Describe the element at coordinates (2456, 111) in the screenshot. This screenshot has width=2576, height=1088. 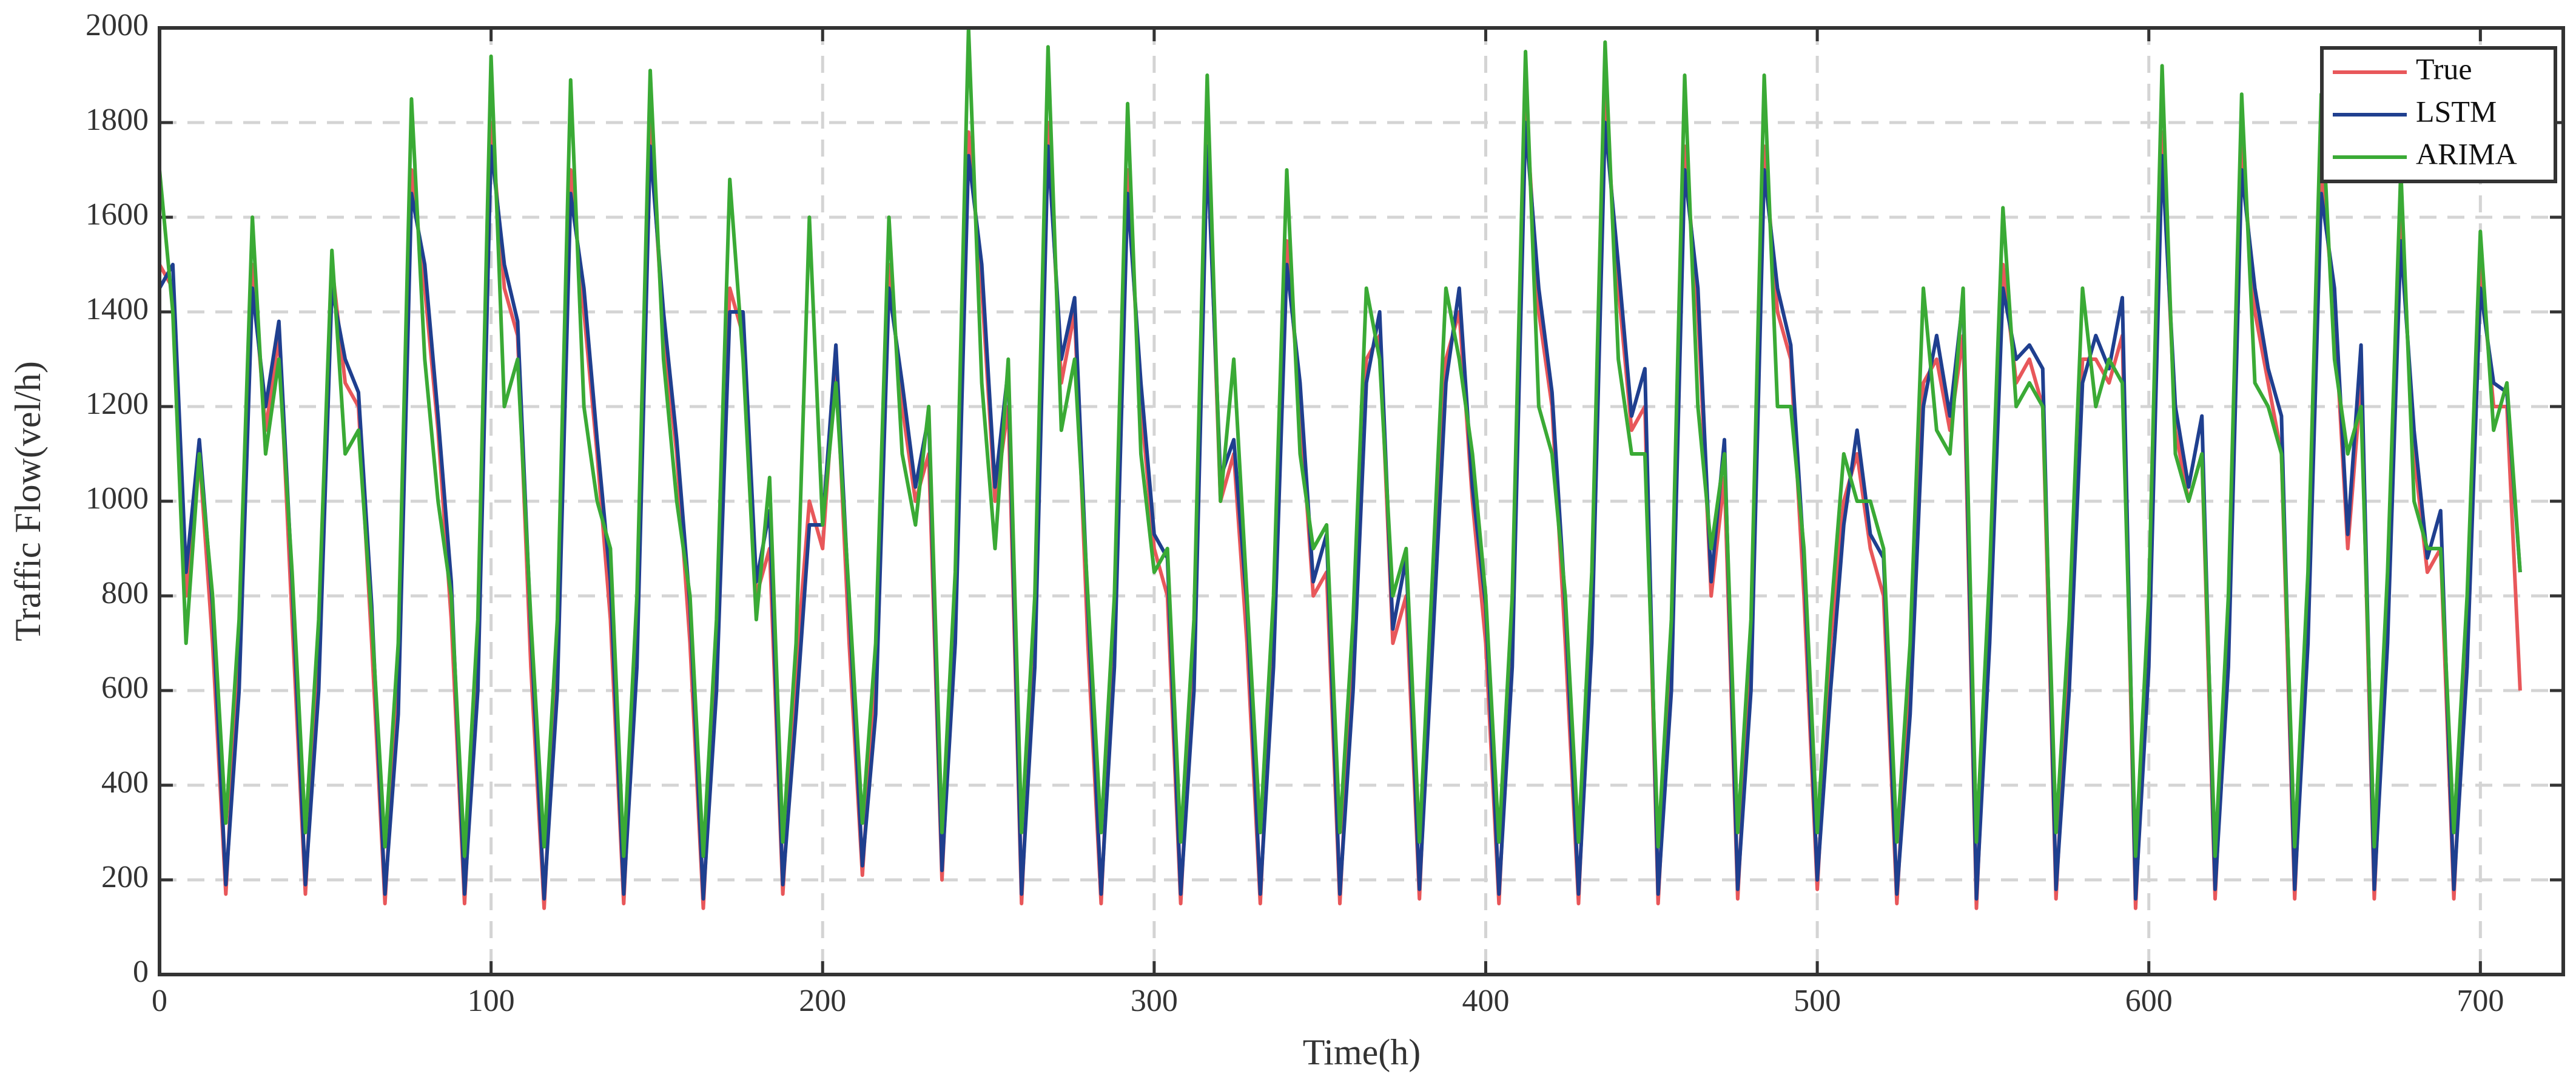
I see `legend-label: LSTM` at that location.